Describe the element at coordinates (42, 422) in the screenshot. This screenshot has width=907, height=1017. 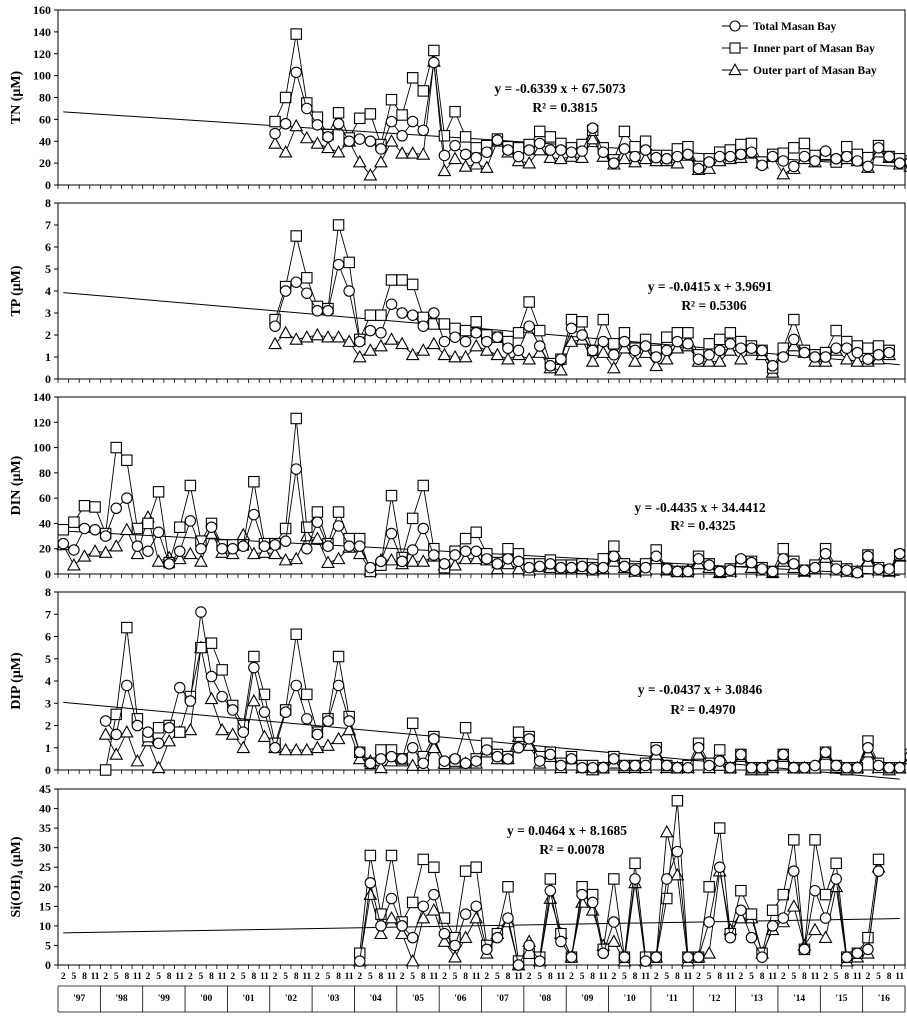
I see `y-tick-label: 120` at that location.